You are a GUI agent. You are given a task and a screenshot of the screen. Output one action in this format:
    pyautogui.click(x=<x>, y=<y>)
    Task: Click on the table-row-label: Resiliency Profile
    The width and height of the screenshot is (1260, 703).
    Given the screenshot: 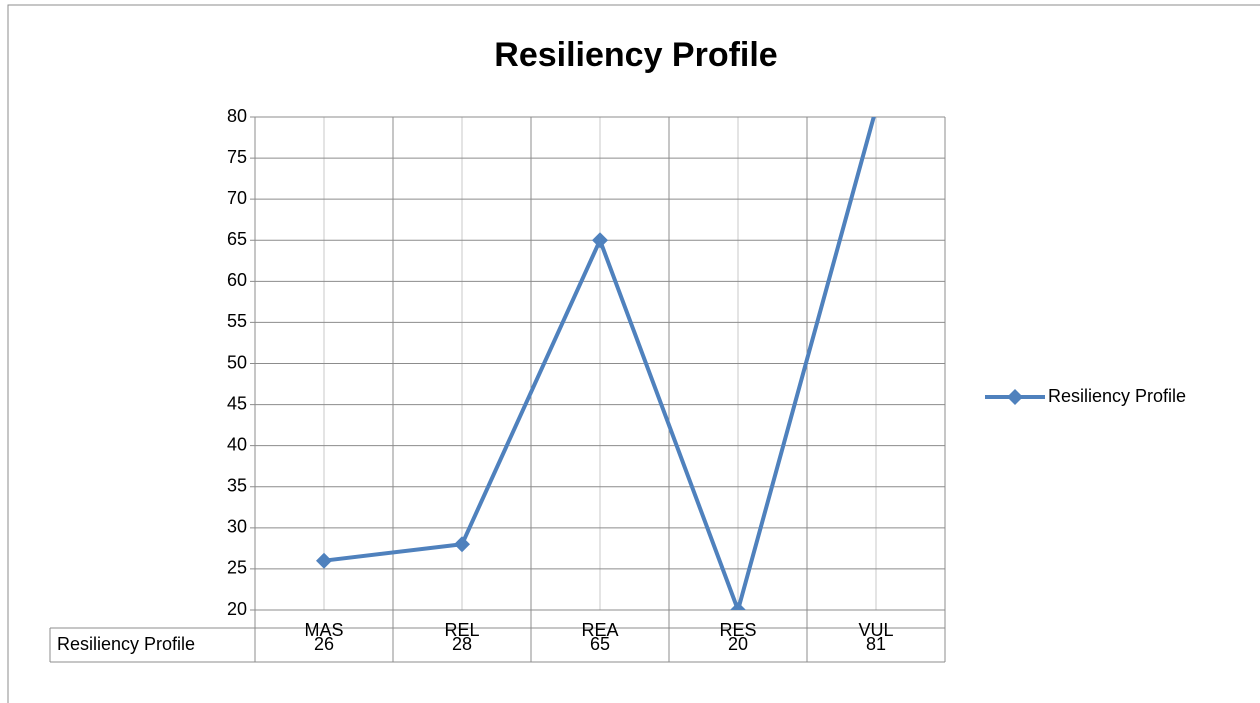 What is the action you would take?
    pyautogui.click(x=126, y=644)
    